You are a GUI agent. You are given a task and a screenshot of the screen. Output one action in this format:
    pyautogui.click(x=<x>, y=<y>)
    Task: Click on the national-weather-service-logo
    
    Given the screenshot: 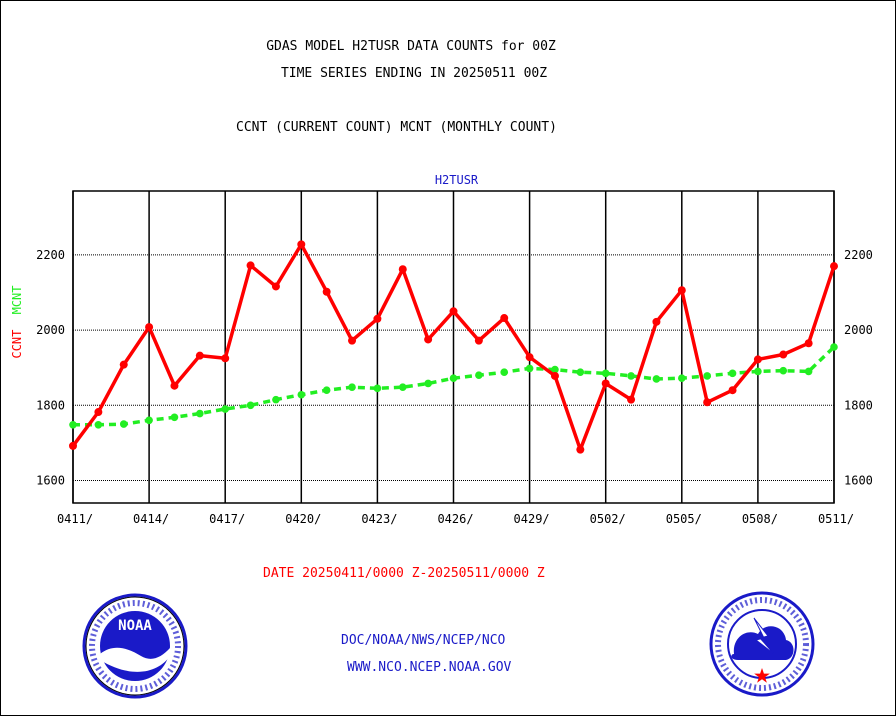 What is the action you would take?
    pyautogui.click(x=762, y=644)
    